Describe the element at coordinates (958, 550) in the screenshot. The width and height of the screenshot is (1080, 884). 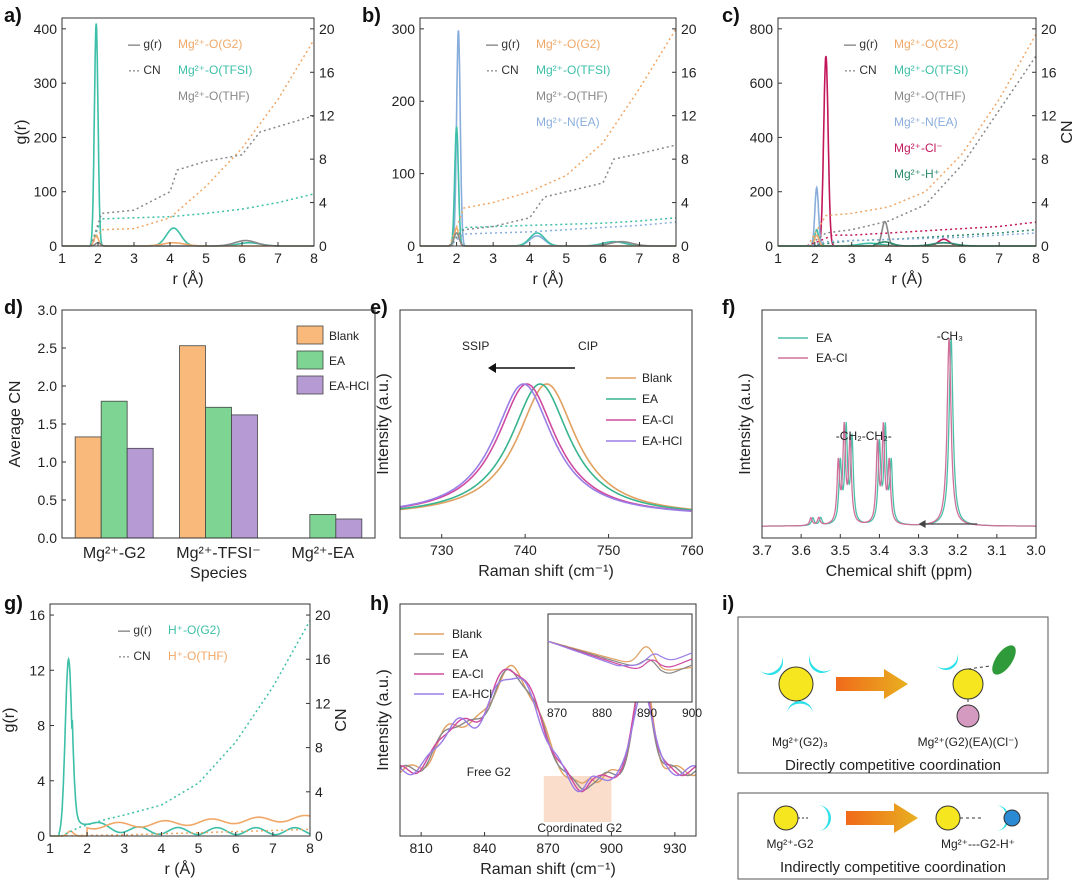
I see `x-tick-label-f: 3.2` at that location.